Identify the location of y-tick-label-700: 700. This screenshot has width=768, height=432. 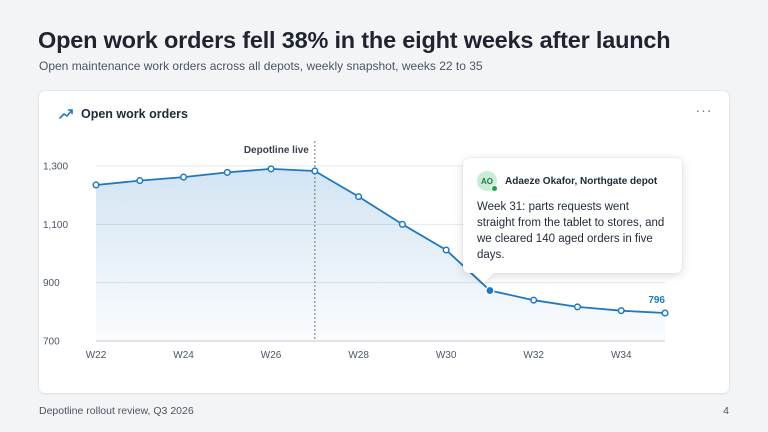
(51, 342).